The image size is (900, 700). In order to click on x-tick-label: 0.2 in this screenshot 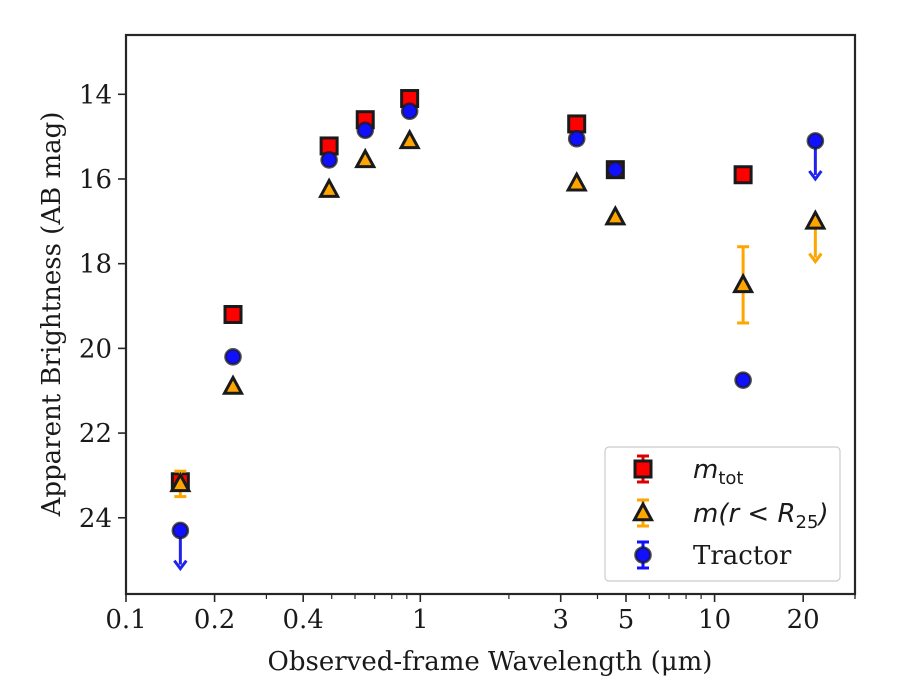, I will do `click(214, 620)`.